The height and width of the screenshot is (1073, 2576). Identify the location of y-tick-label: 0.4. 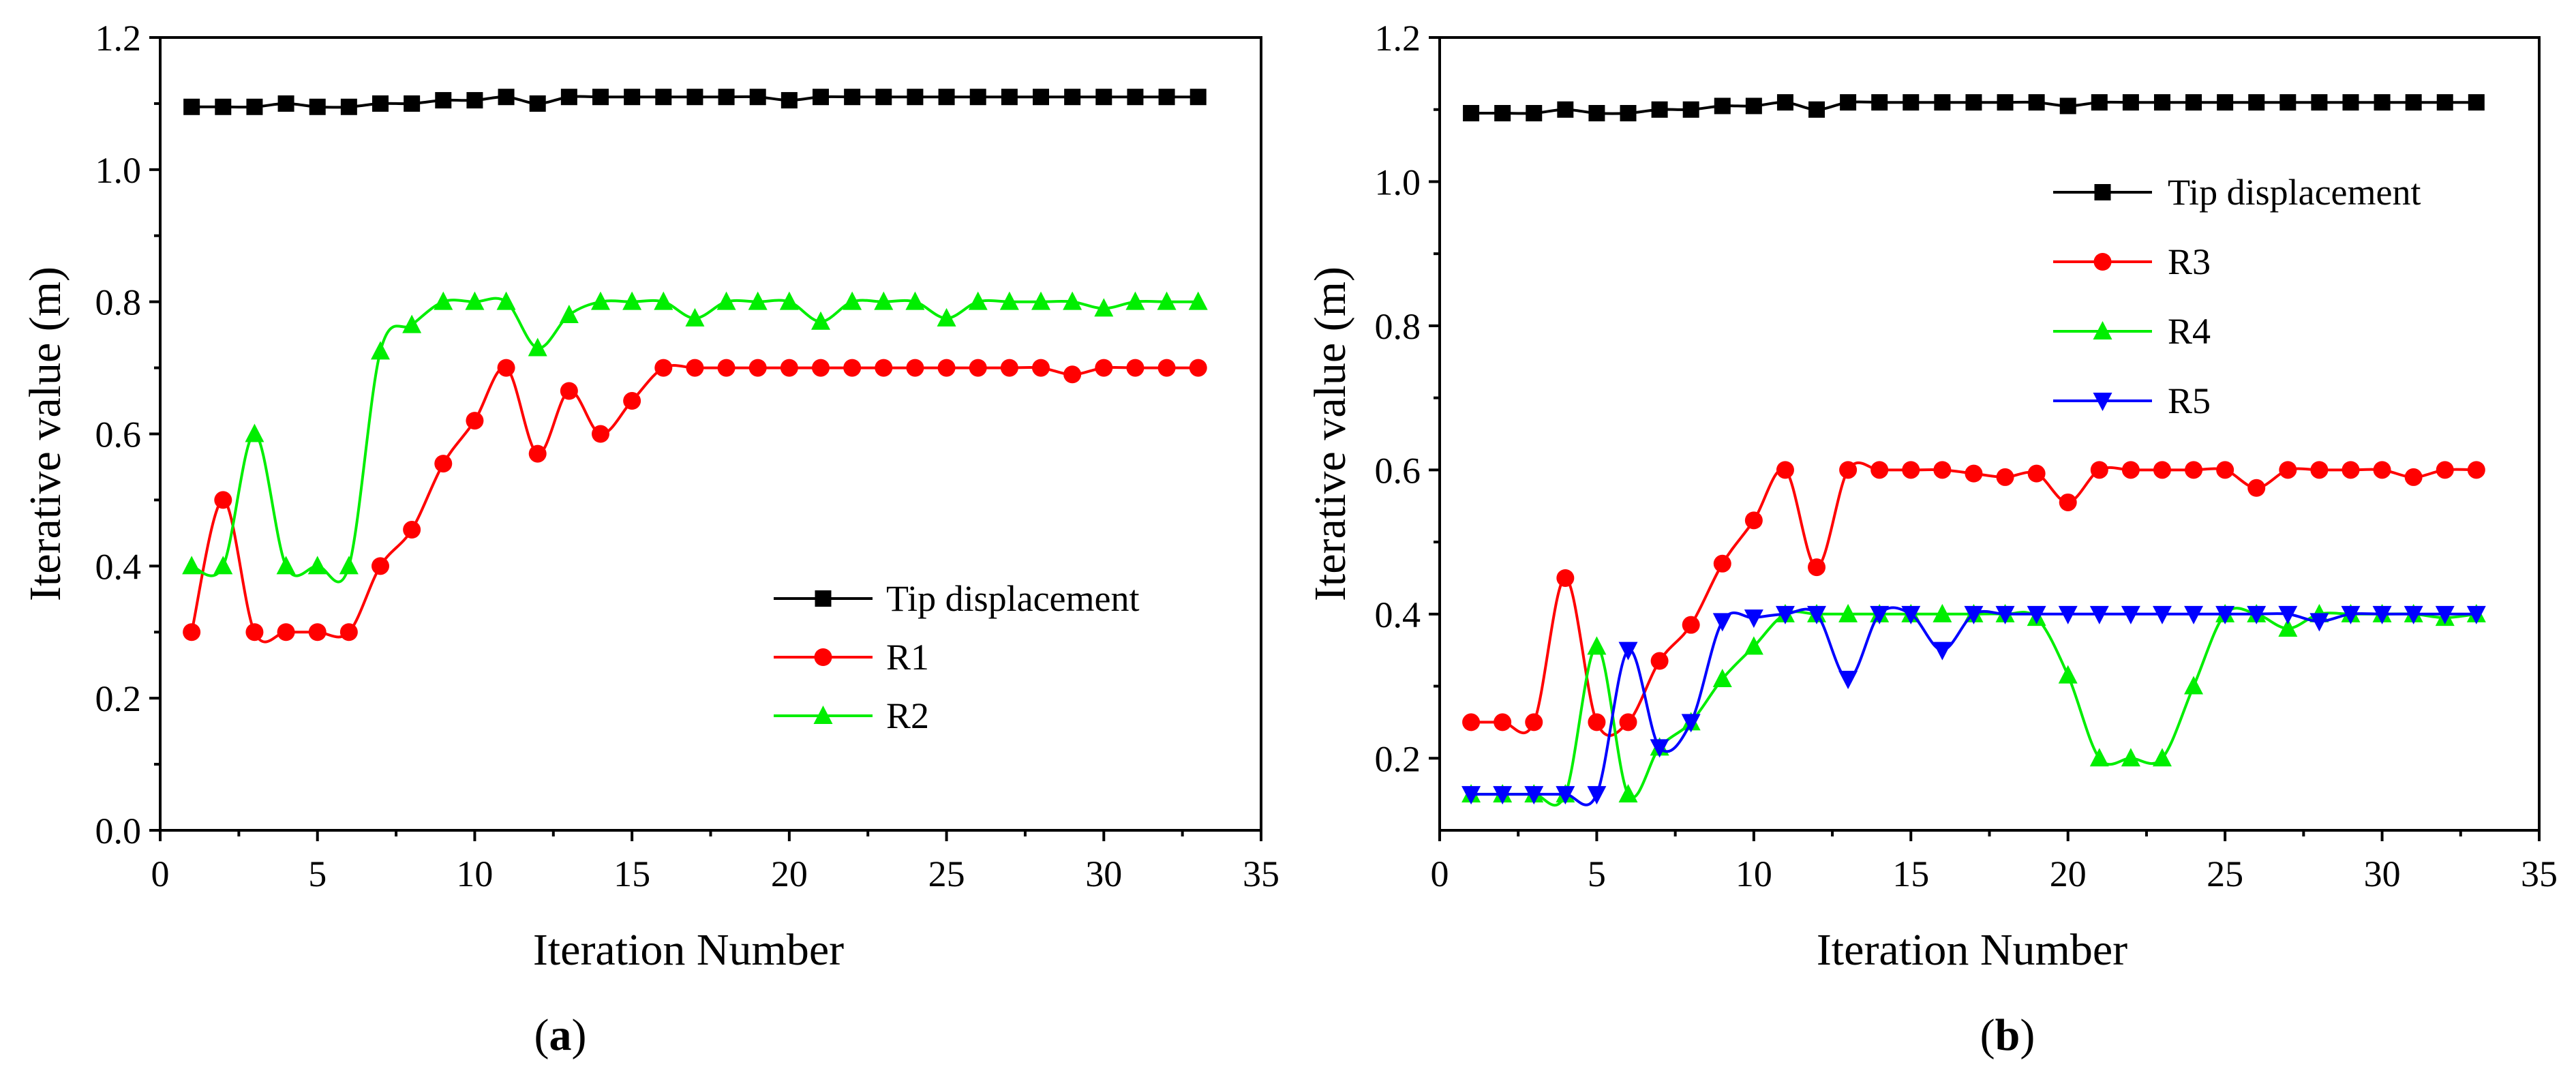
(119, 566).